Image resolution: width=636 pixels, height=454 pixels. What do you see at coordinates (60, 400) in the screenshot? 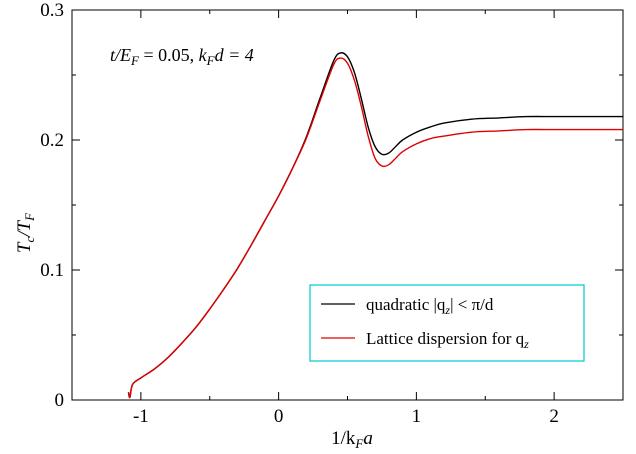
I see `y-tick-label: 0` at bounding box center [60, 400].